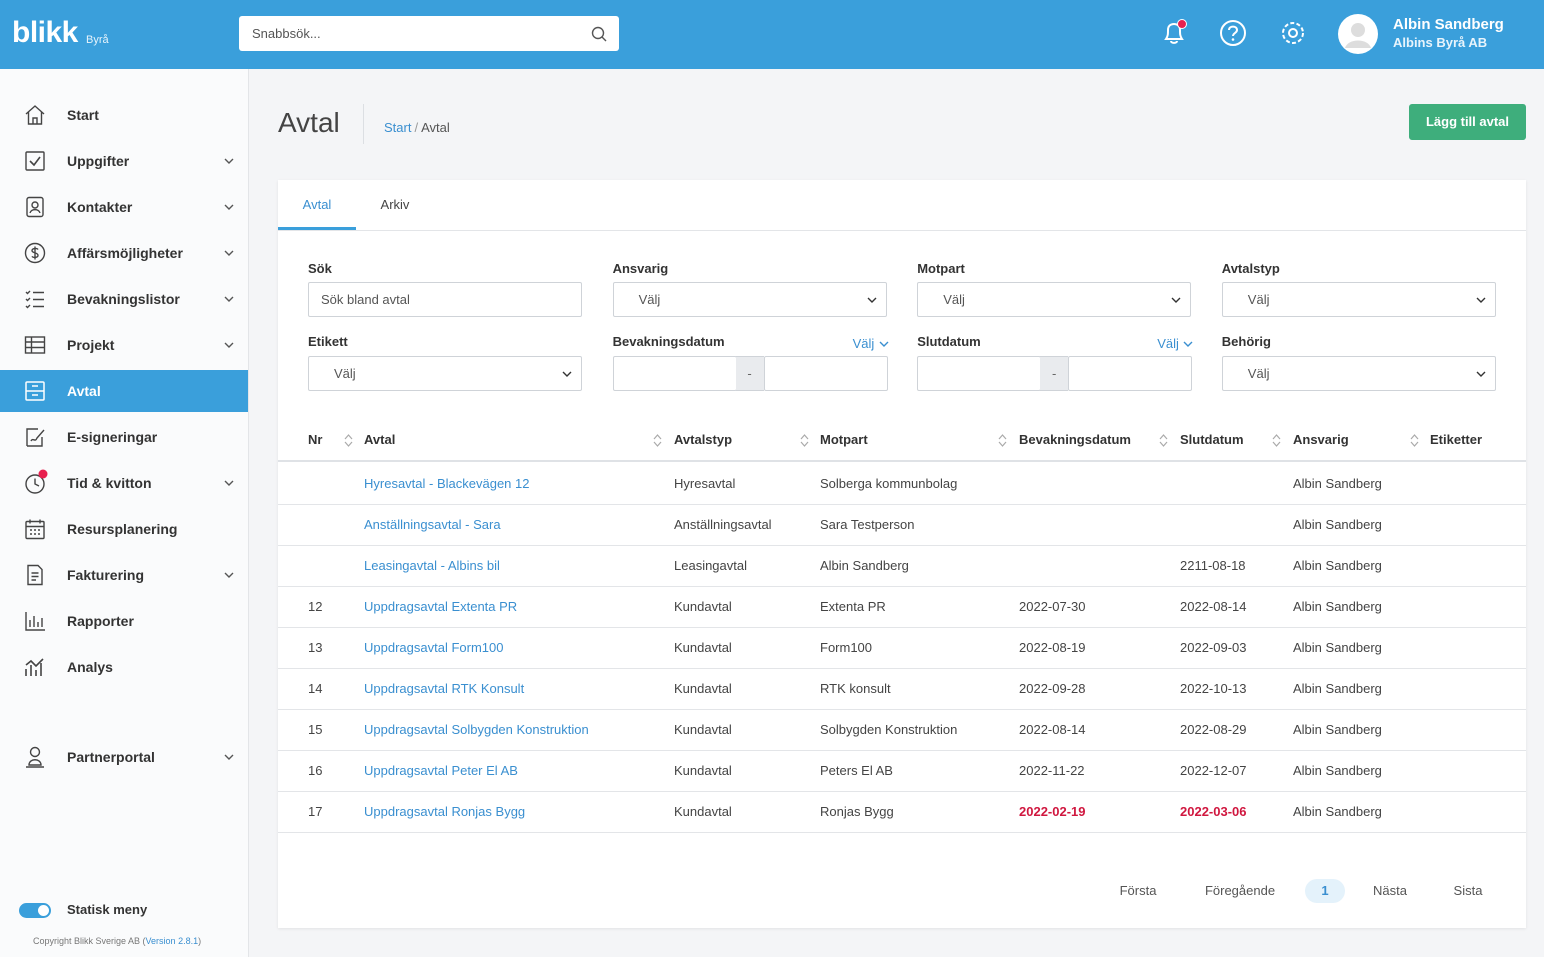 The width and height of the screenshot is (1544, 957). Describe the element at coordinates (432, 565) in the screenshot. I see `contract-link: Leasingavtal - Albins bil` at that location.